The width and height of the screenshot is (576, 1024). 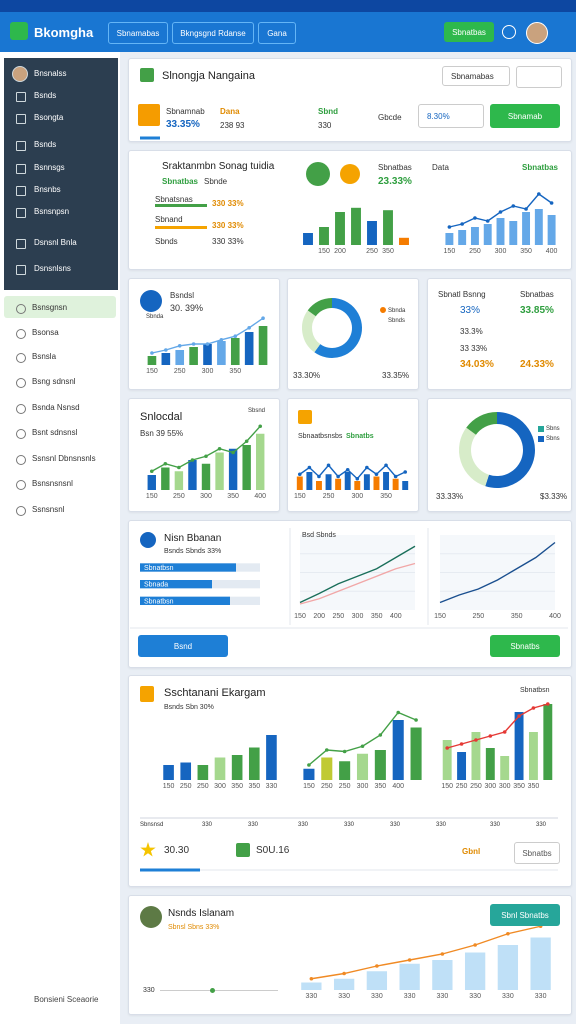 I want to click on nav-item: Bsnsnsnsnl, so click(x=52, y=483).